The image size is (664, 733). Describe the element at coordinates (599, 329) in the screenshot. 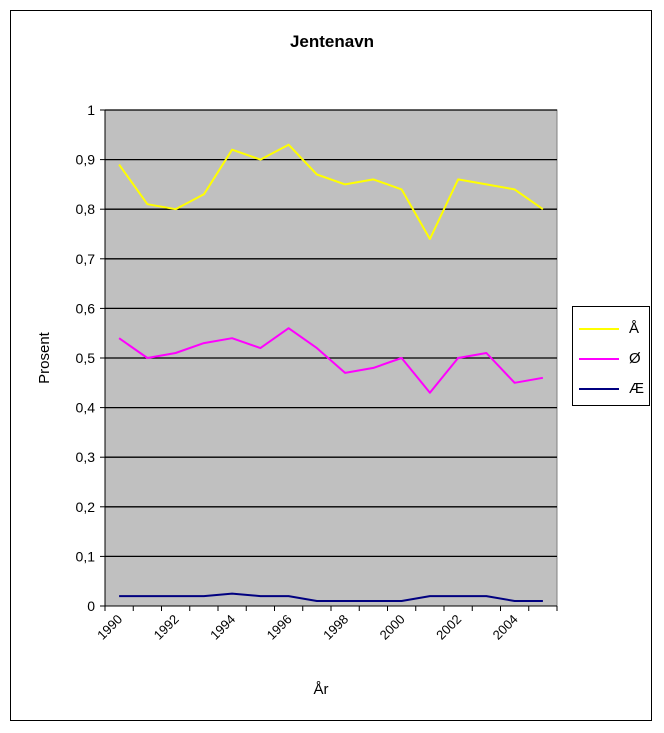

I see `legend-swatch-a-ring` at that location.